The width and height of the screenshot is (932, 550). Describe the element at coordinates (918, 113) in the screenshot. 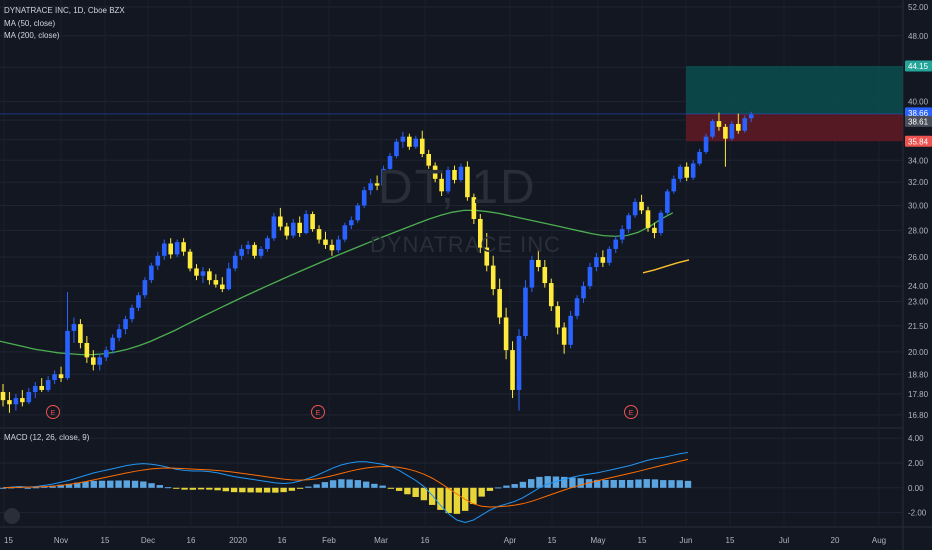

I see `price-tag-entry` at that location.